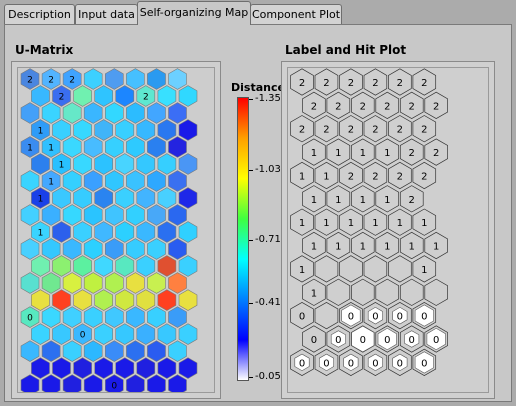  I want to click on tab-input-data: Input data, so click(106, 14).